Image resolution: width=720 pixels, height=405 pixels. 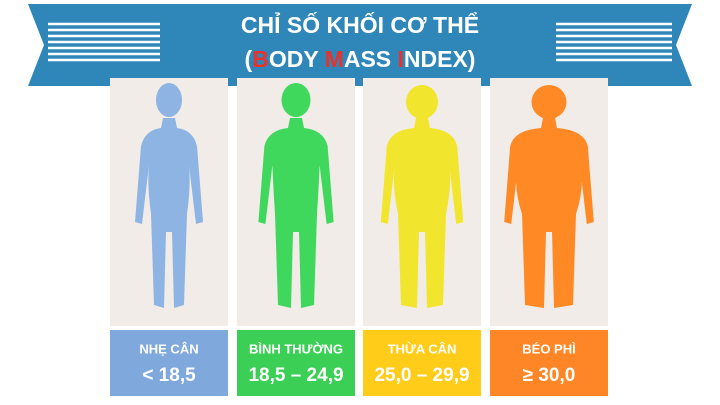 I want to click on title-part: (, so click(x=249, y=59).